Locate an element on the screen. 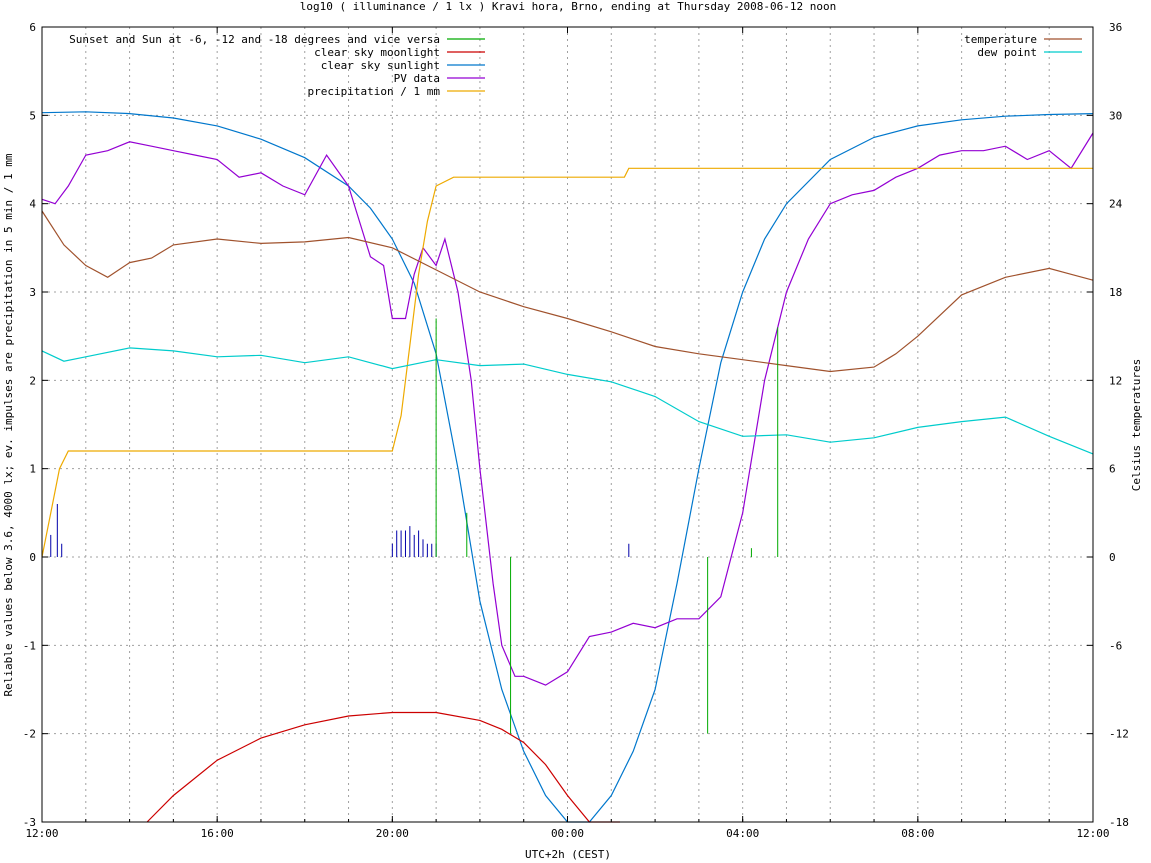  legend-label: dew point is located at coordinates (1007, 52).